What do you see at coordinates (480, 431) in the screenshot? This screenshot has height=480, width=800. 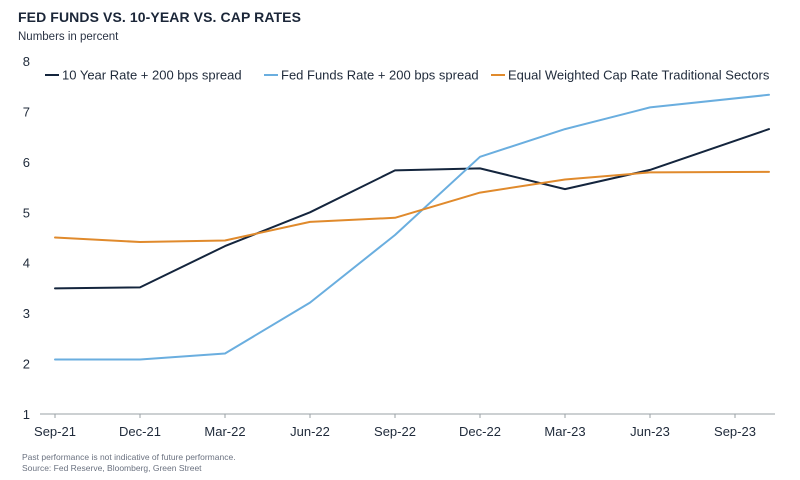 I see `x-tick-label: Dec-22` at bounding box center [480, 431].